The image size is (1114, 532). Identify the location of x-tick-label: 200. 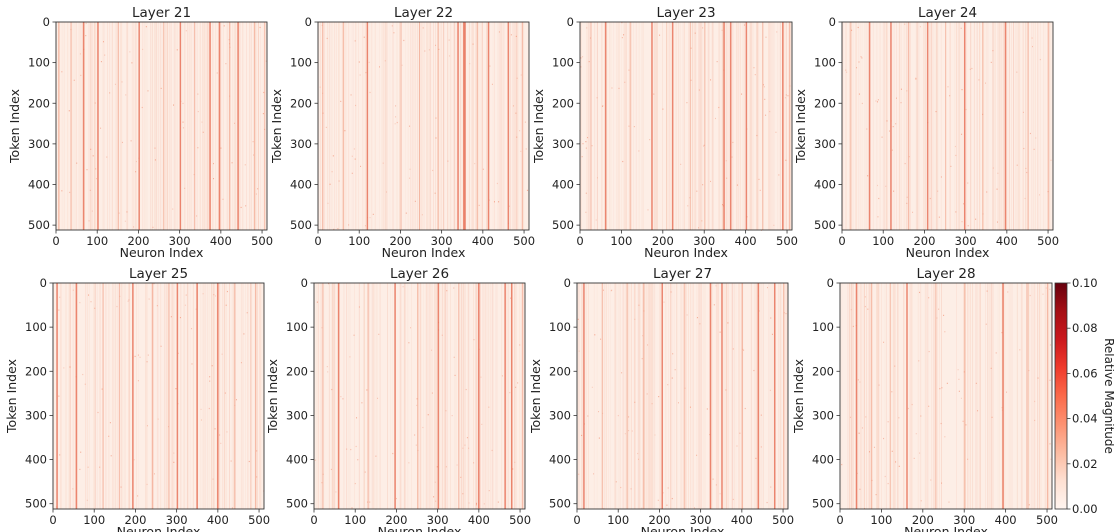
(135, 520).